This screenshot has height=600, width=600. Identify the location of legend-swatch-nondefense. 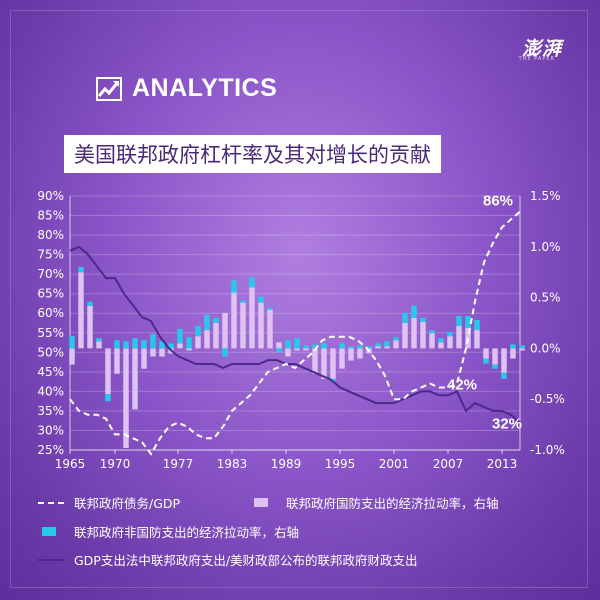
(49, 531).